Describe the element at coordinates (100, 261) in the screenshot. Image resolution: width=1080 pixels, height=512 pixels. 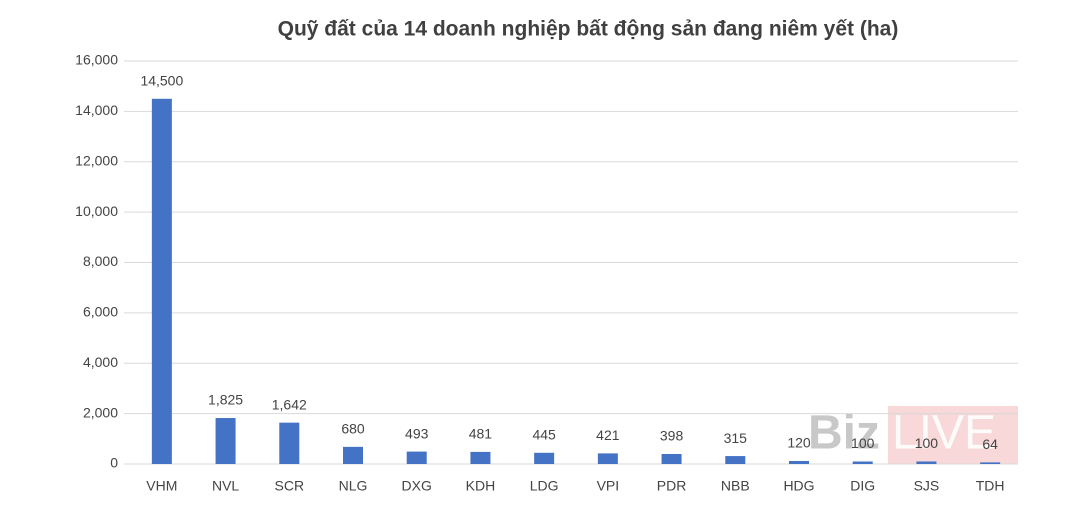
I see `y-tick-label: 8,000` at that location.